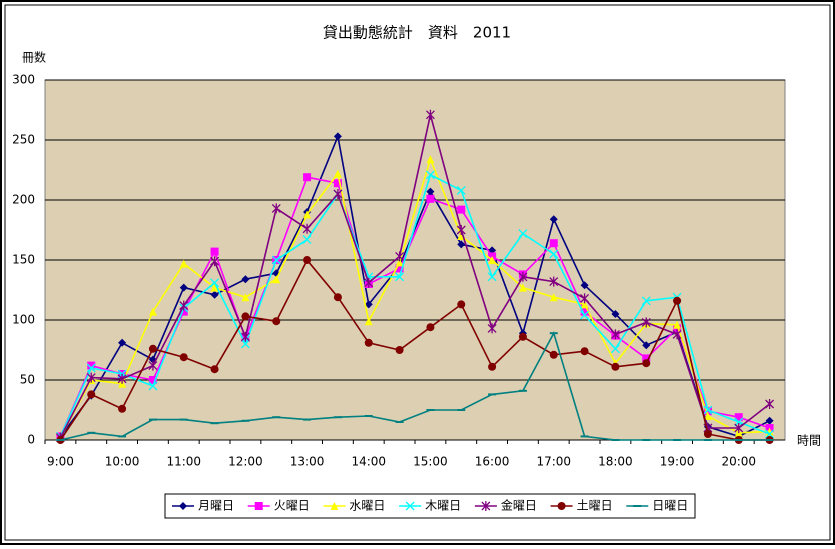 The height and width of the screenshot is (549, 835). I want to click on y-tick-label: 200, so click(23, 200).